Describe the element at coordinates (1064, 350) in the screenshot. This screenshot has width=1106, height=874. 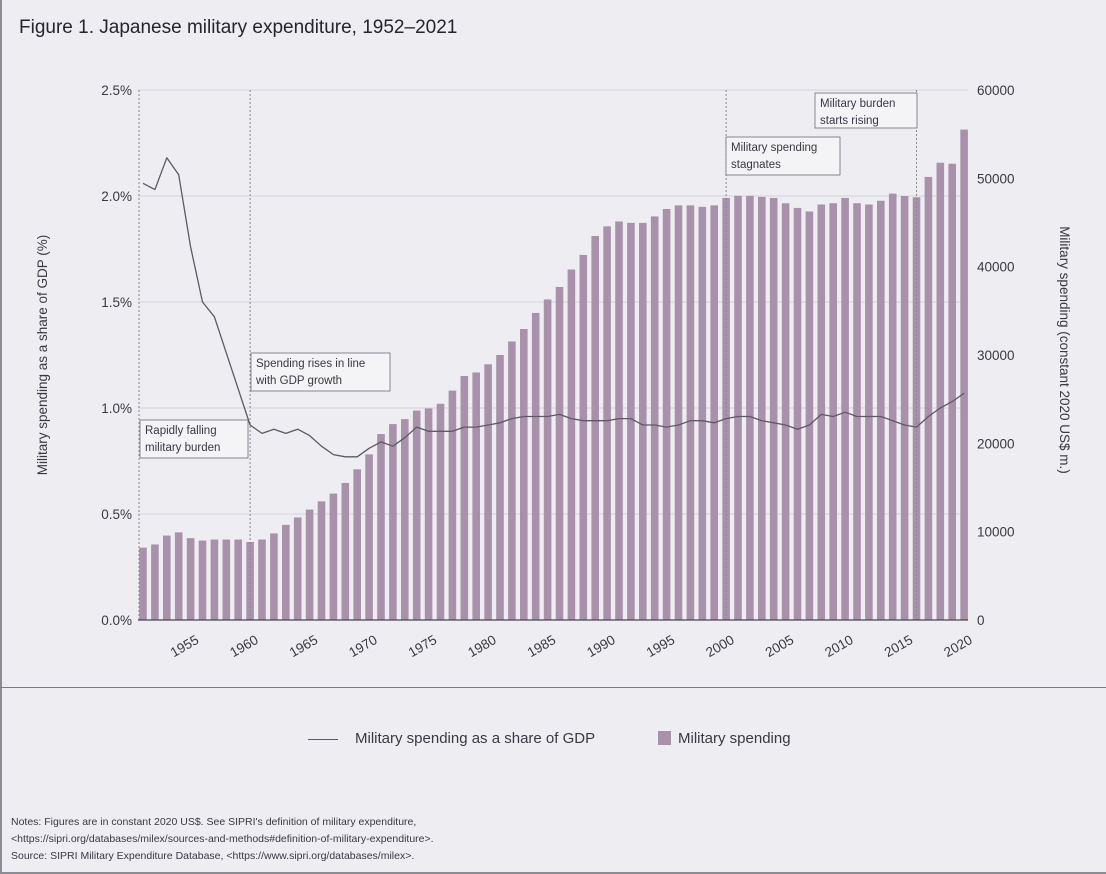
I see `right-axis-label: Military spending (constant 2020 US$ m.)` at that location.